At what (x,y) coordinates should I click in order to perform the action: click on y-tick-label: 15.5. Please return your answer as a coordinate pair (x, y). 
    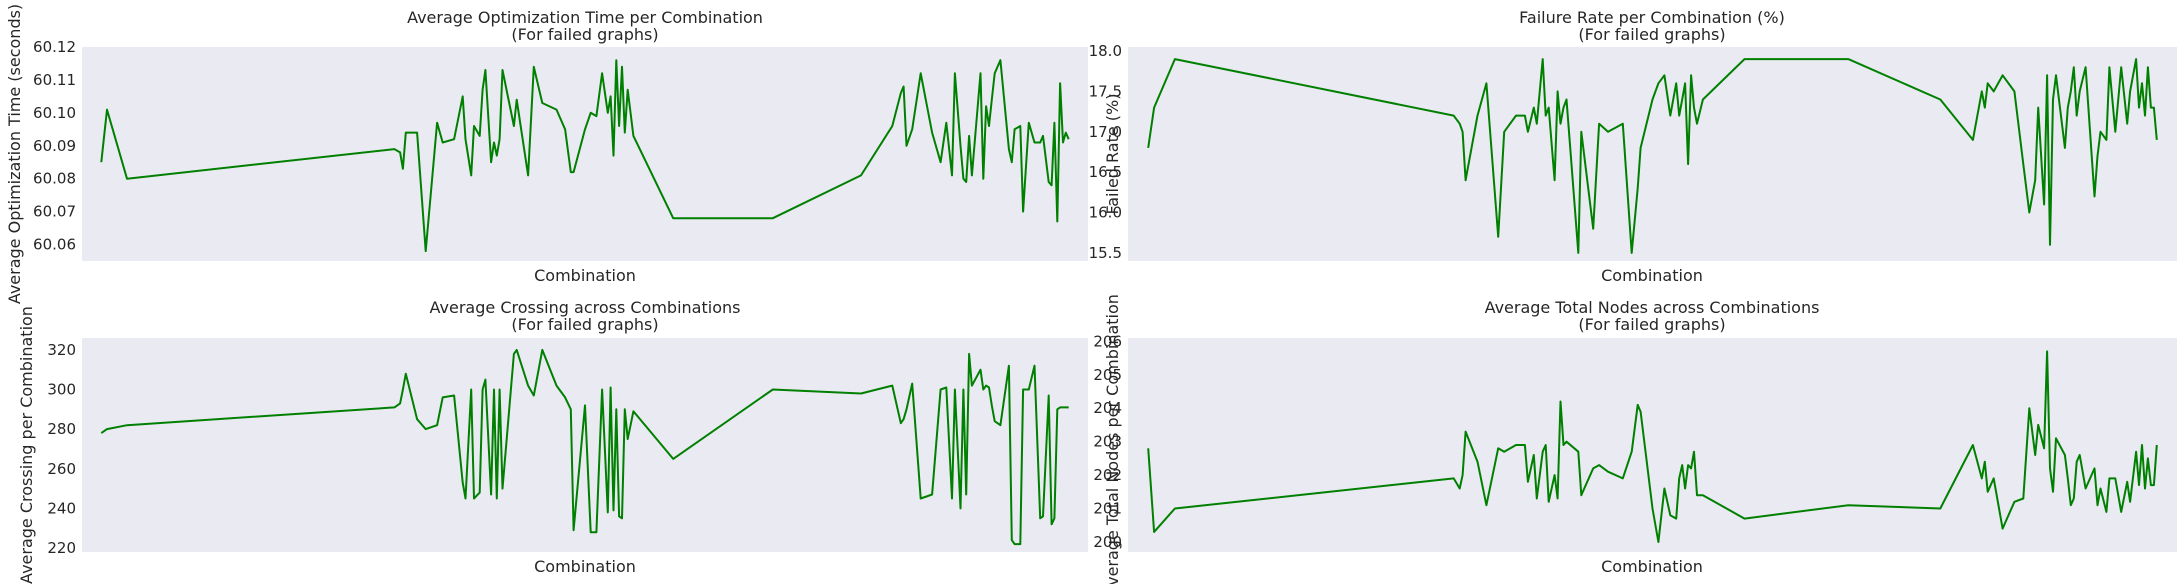
    Looking at the image, I should click on (1105, 253).